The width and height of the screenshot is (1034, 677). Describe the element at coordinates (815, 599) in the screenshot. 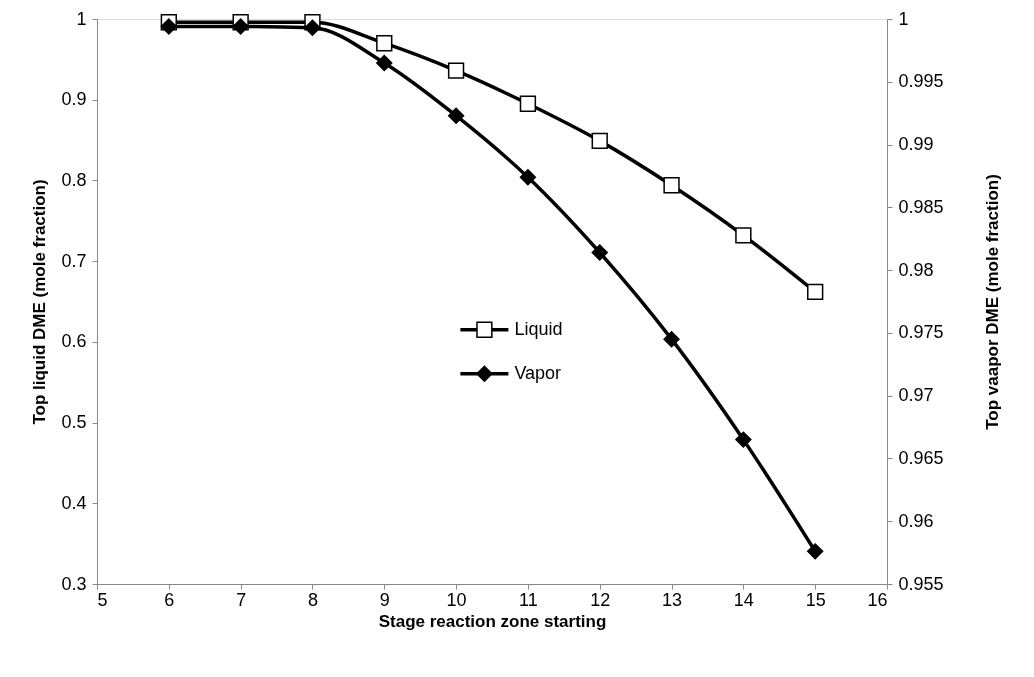

I see `x-tick-label: 15` at that location.